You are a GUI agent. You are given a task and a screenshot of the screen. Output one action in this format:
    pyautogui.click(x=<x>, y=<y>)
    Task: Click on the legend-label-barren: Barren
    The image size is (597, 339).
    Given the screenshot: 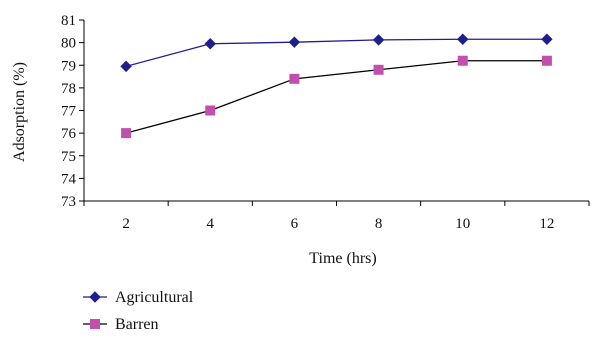 What is the action you would take?
    pyautogui.click(x=137, y=324)
    